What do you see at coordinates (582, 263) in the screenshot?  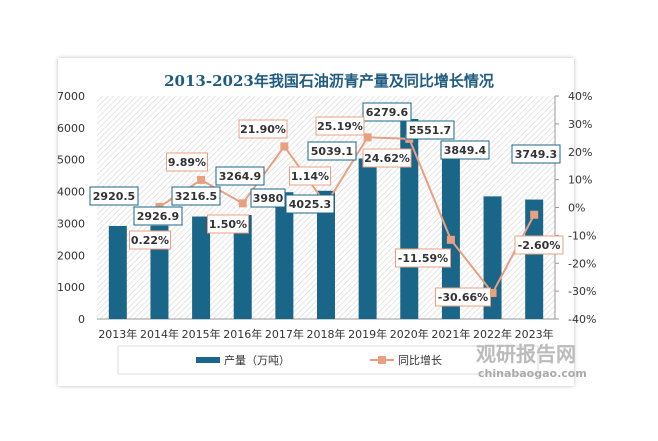 I see `y2-tick-label: -20%` at bounding box center [582, 263].